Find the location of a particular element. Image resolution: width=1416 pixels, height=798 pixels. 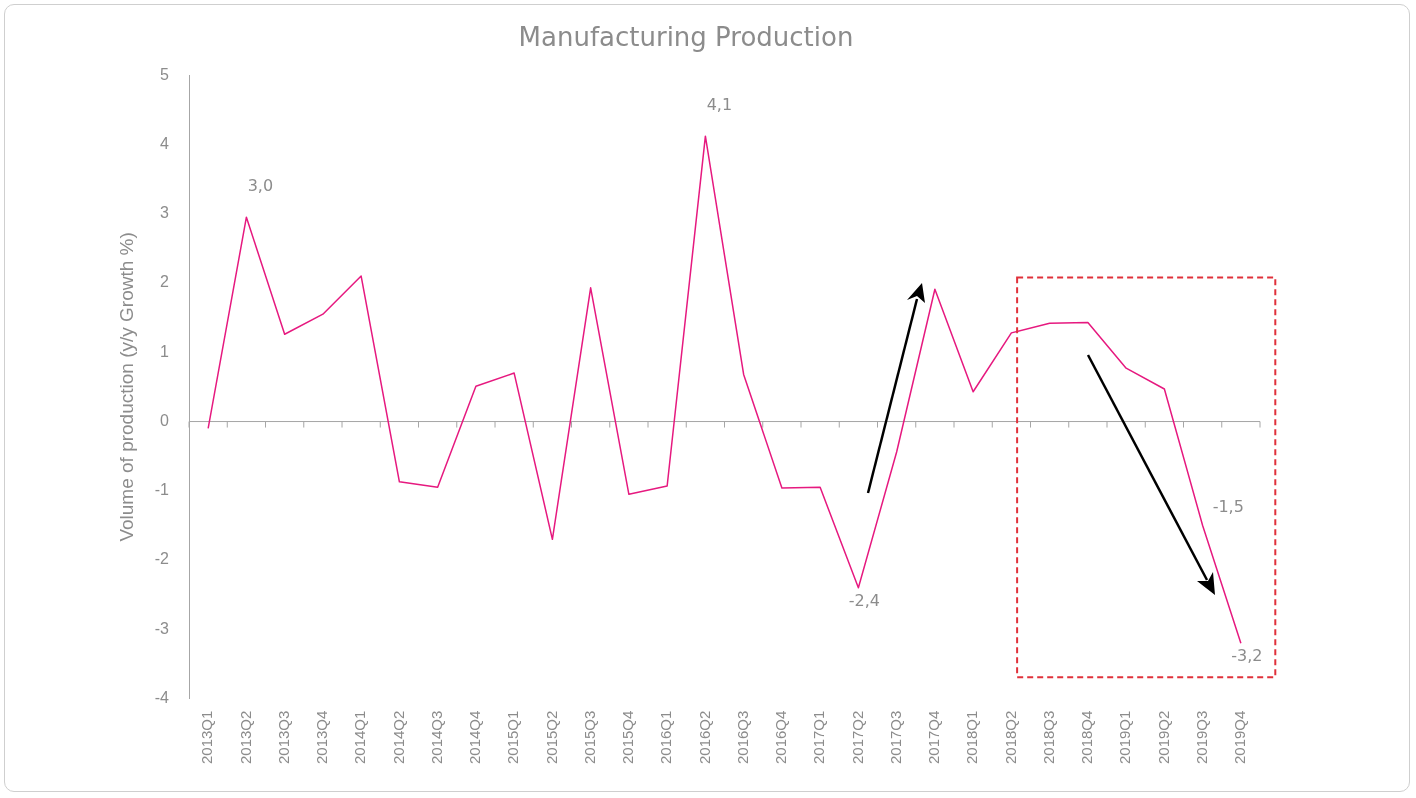

data-label: -2,4 is located at coordinates (864, 600).